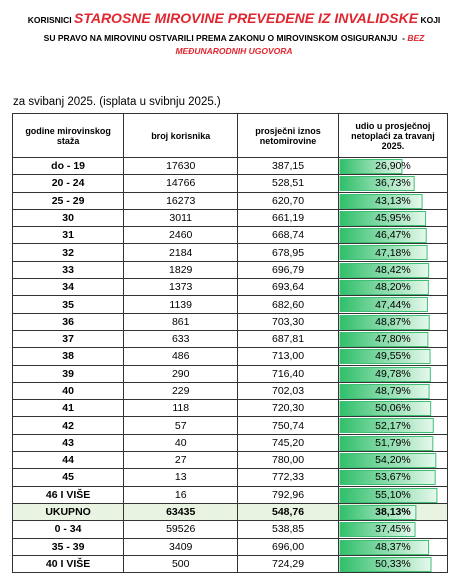  I want to click on share-cell: 37,45%, so click(393, 529).